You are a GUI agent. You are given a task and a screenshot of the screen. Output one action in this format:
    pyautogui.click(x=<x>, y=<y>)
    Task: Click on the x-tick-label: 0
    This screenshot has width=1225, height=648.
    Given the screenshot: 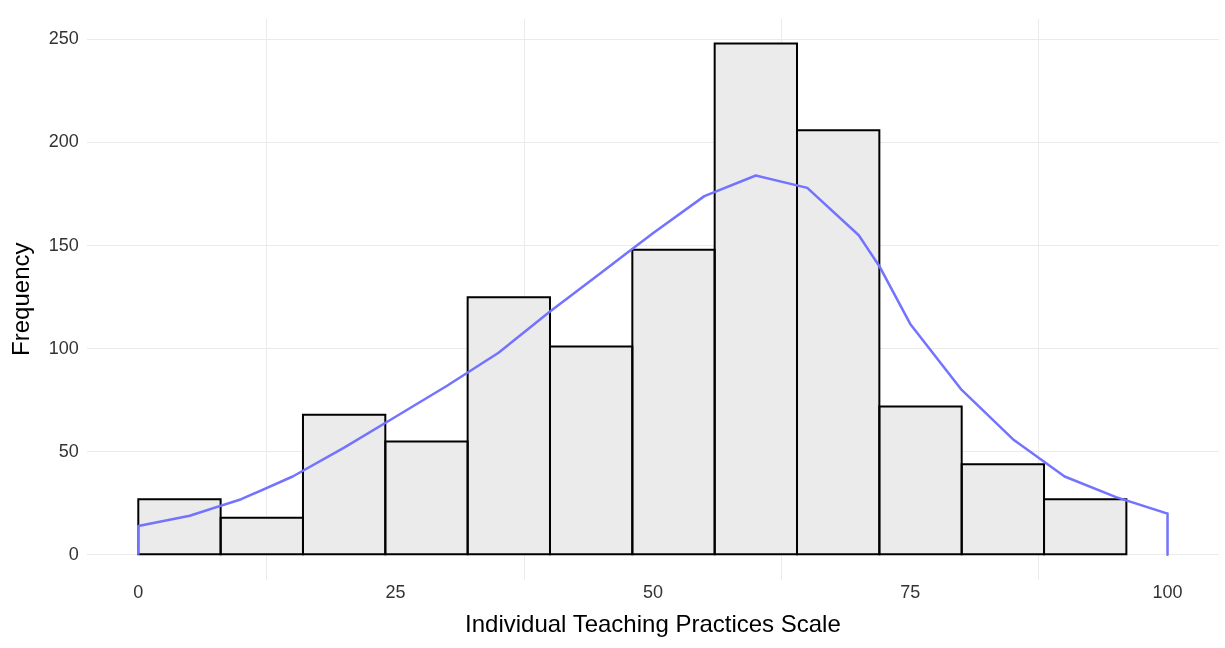 What is the action you would take?
    pyautogui.click(x=138, y=592)
    